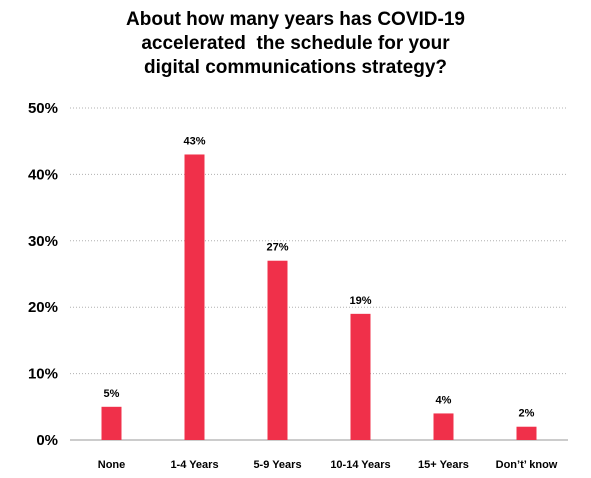 This screenshot has width=591, height=478. What do you see at coordinates (43, 241) in the screenshot?
I see `y-tick-label-30: 30%` at bounding box center [43, 241].